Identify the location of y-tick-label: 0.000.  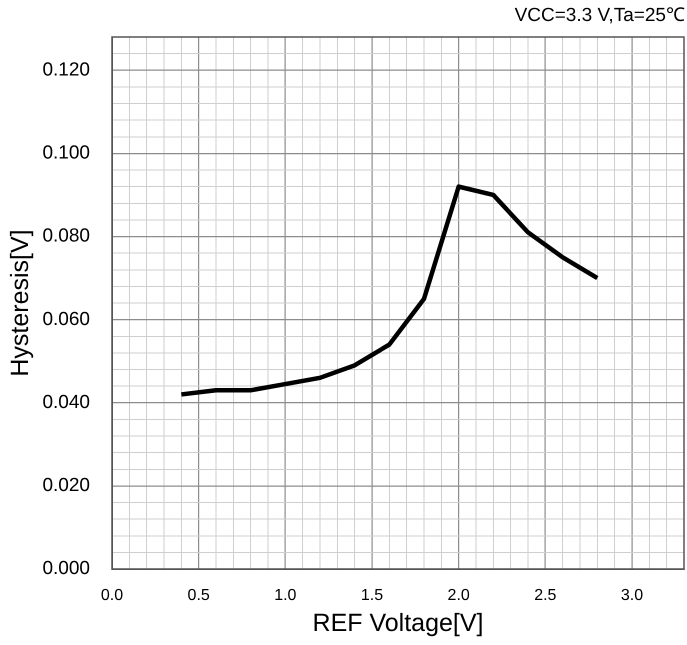
(66, 569).